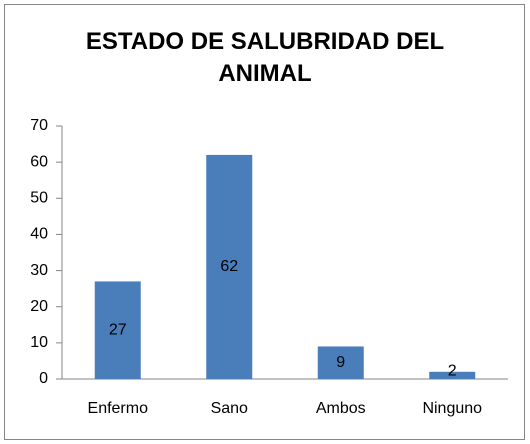  Describe the element at coordinates (39, 125) in the screenshot. I see `y-tick-label: 70` at that location.